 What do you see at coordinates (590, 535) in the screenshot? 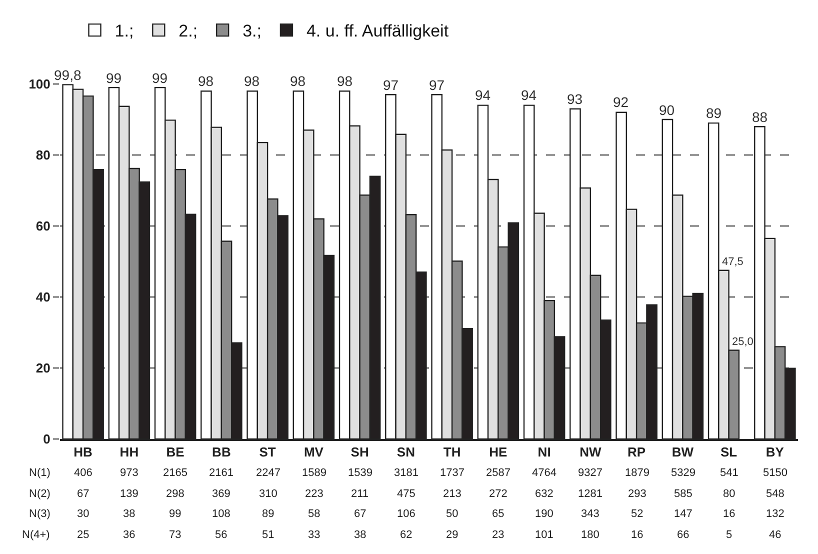
I see `text: 180` at bounding box center [590, 535].